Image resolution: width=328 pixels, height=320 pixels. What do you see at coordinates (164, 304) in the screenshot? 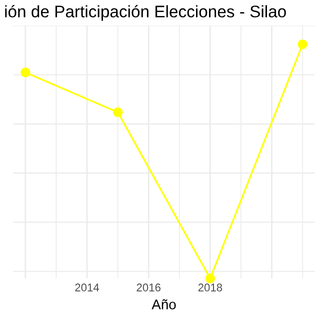
I see `x-axis-title: Año` at bounding box center [164, 304].